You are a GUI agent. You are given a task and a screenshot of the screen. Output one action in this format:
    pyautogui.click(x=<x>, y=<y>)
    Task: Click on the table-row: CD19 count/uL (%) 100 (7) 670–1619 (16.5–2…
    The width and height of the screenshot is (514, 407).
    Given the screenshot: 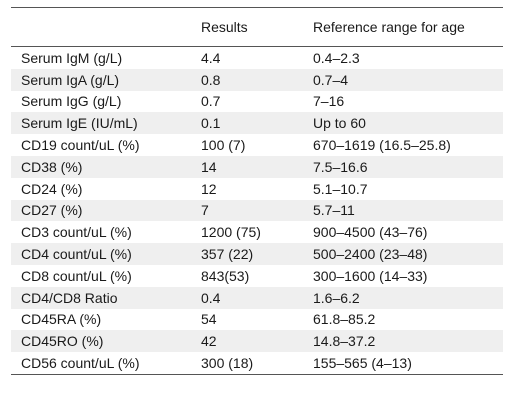 What is the action you would take?
    pyautogui.click(x=257, y=145)
    